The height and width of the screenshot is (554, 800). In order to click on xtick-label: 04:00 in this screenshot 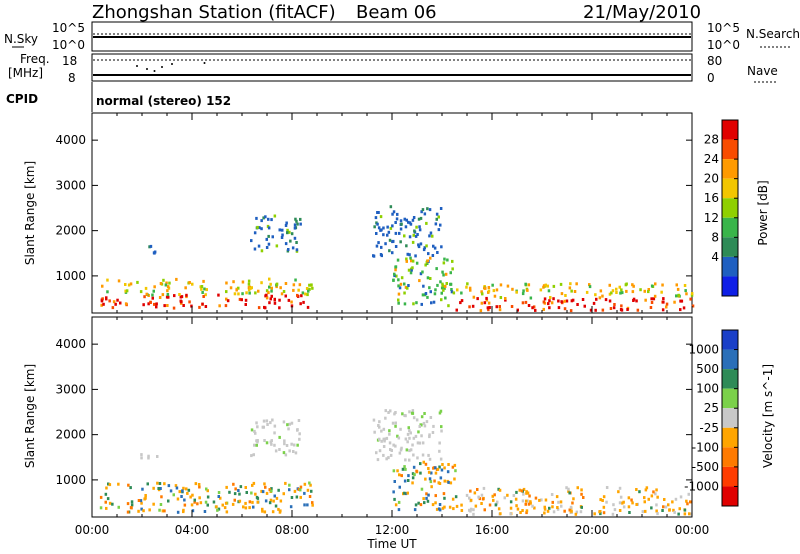, I will do `click(192, 530)`.